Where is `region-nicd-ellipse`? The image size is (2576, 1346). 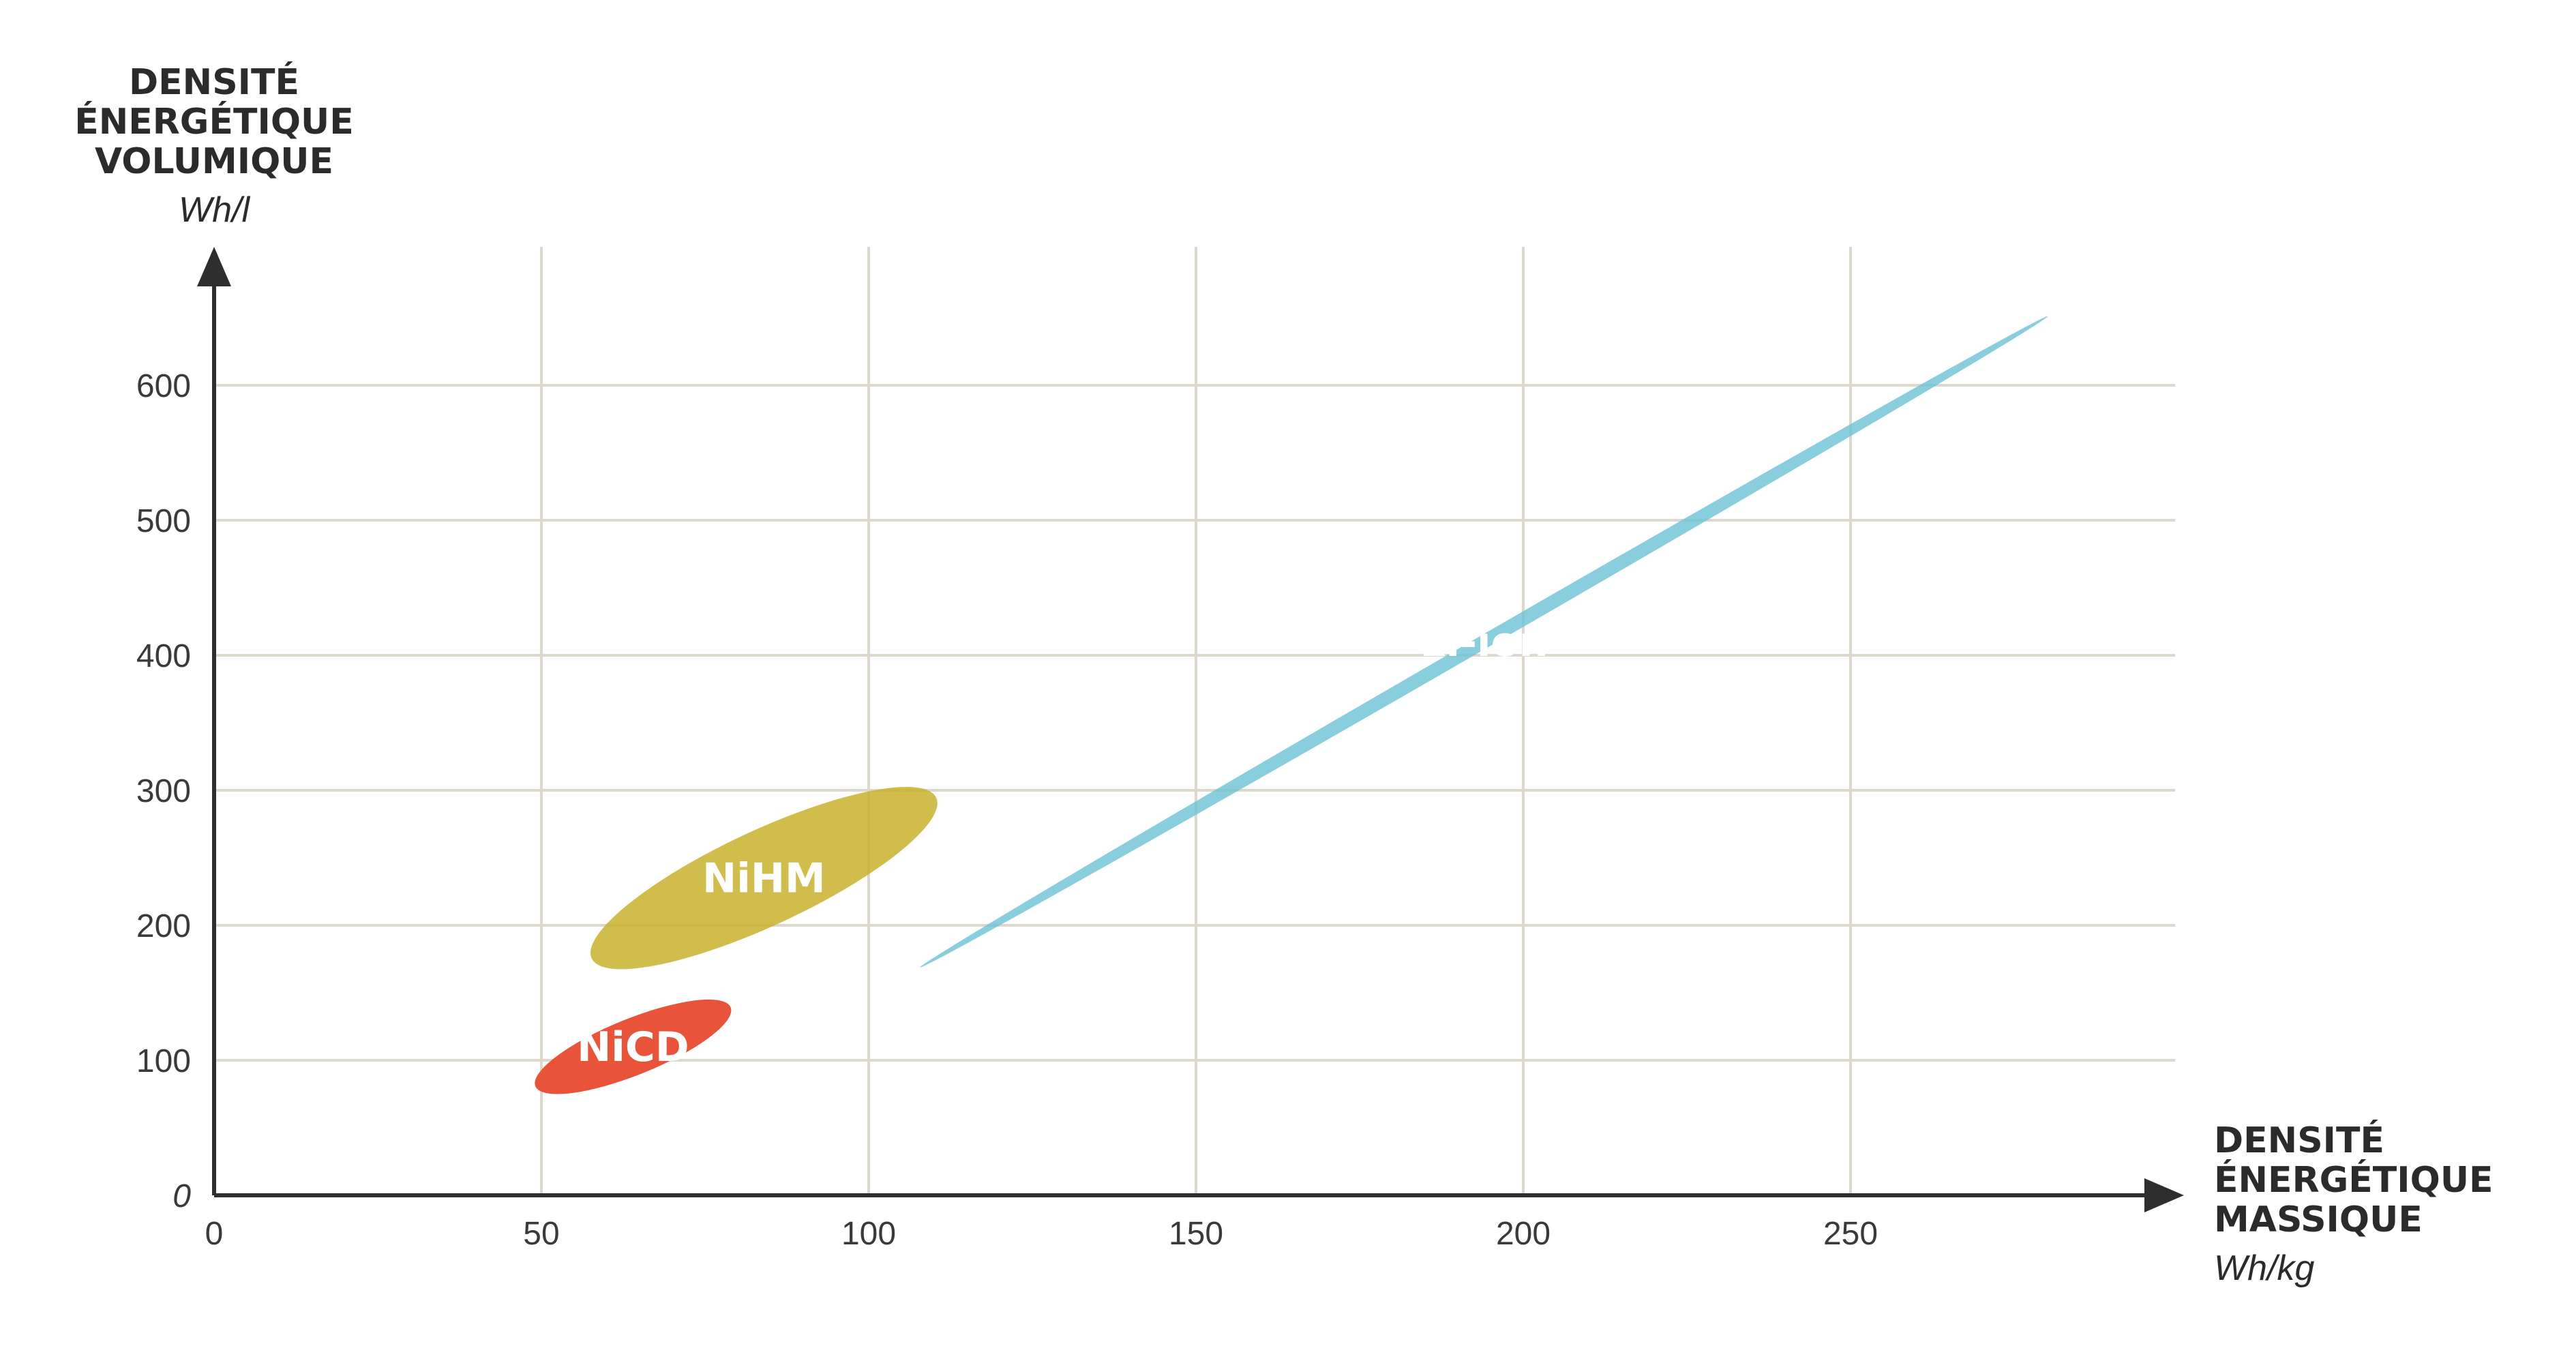
region-nicd-ellipse is located at coordinates (633, 1046).